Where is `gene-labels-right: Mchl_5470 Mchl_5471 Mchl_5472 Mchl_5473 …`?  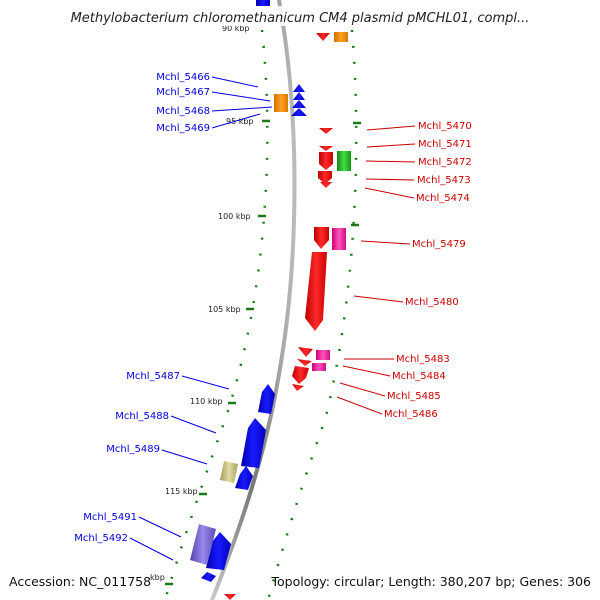
gene-labels-right: Mchl_5470 Mchl_5471 Mchl_5472 Mchl_5473 … is located at coordinates (428, 270).